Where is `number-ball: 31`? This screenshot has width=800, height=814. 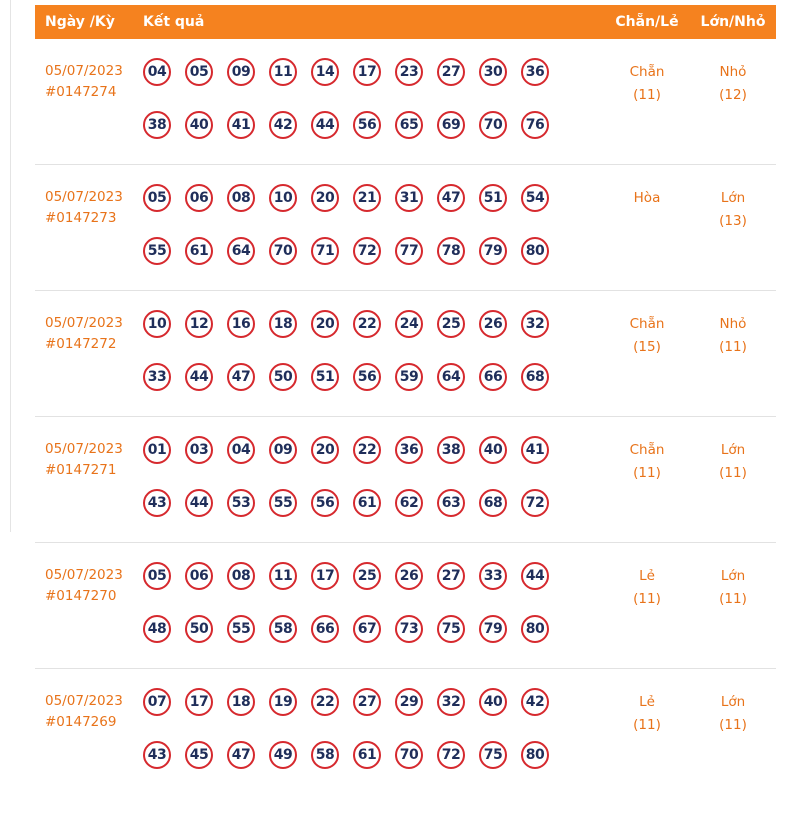
number-ball: 31 is located at coordinates (409, 198).